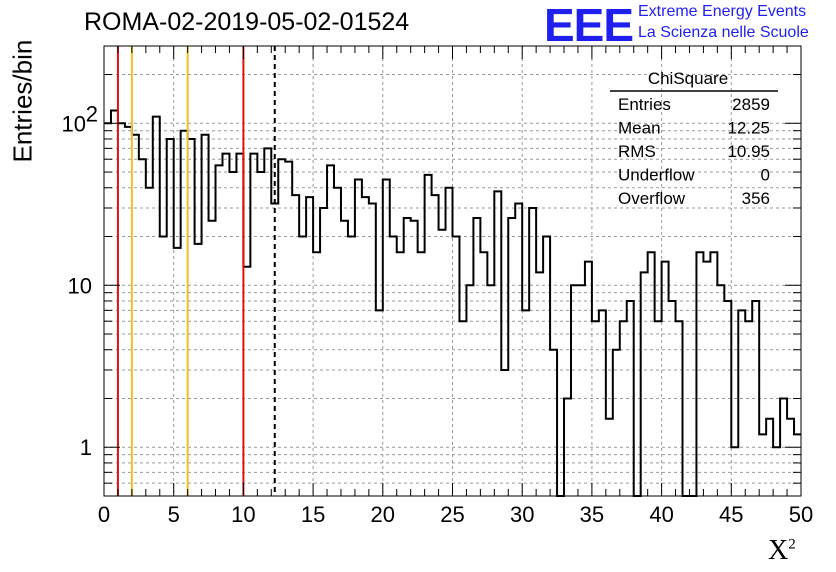 Image resolution: width=836 pixels, height=572 pixels. I want to click on x-tick-label: 10, so click(243, 514).